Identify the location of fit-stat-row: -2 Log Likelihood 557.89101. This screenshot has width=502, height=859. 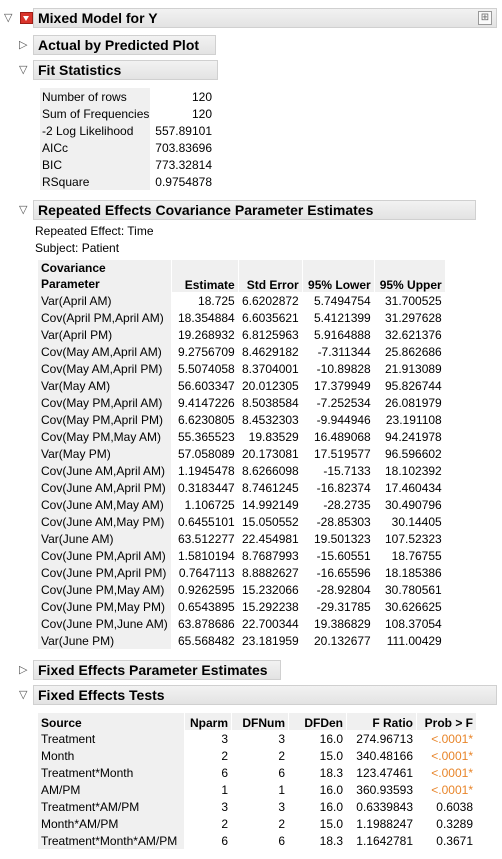
(126, 130).